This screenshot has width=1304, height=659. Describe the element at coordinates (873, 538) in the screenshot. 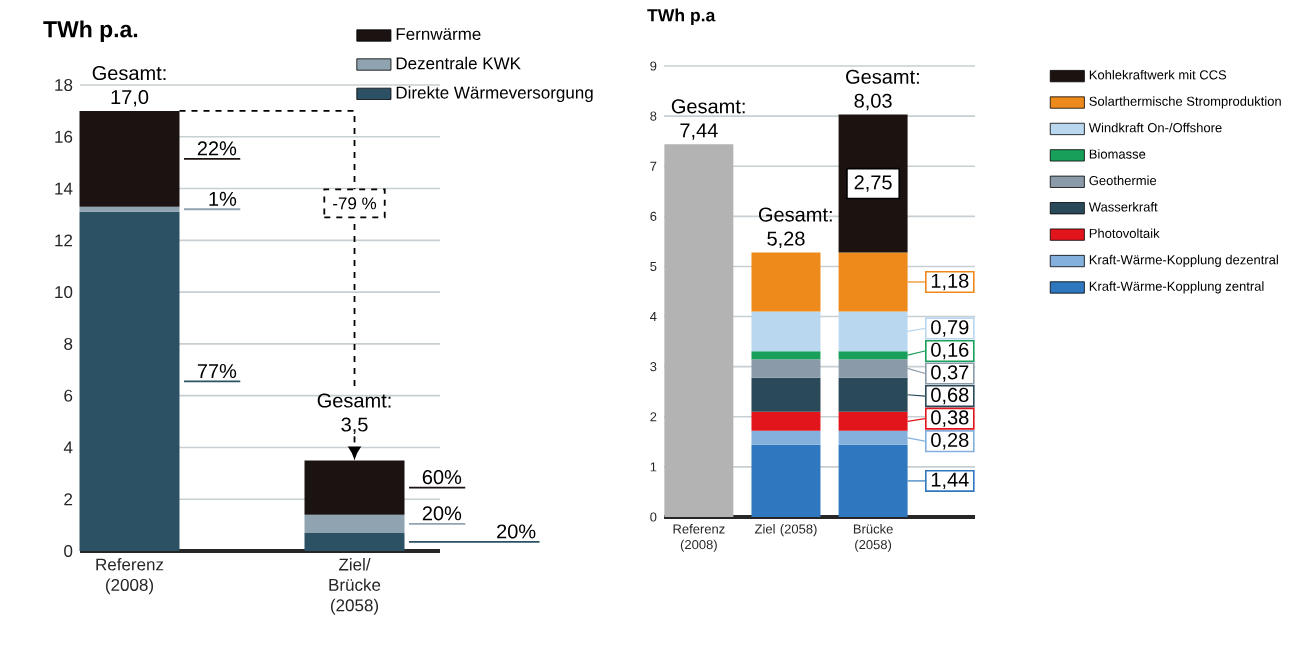

I see `x-tick-label: Brücke (2058)` at that location.